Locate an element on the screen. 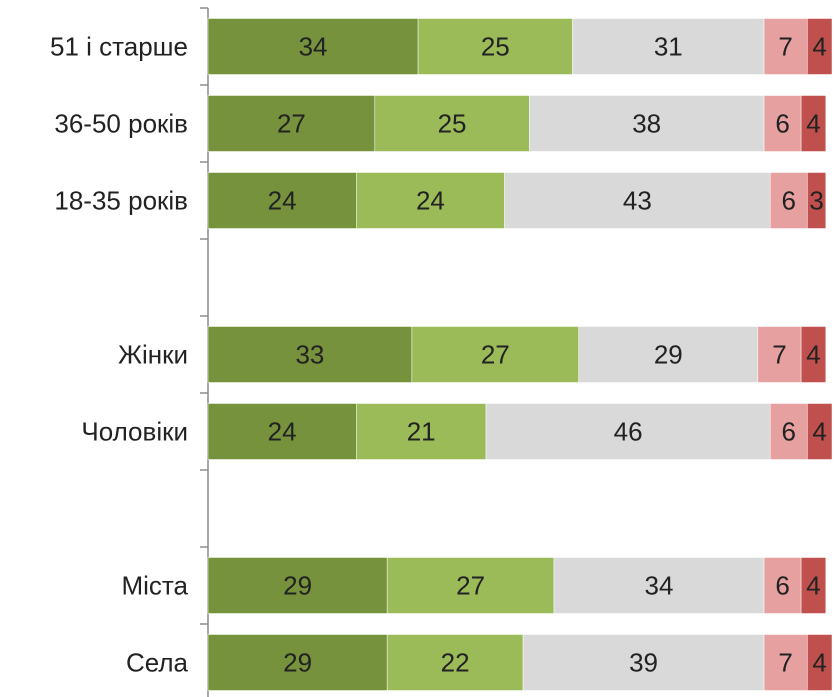  value-label: 38 is located at coordinates (646, 124).